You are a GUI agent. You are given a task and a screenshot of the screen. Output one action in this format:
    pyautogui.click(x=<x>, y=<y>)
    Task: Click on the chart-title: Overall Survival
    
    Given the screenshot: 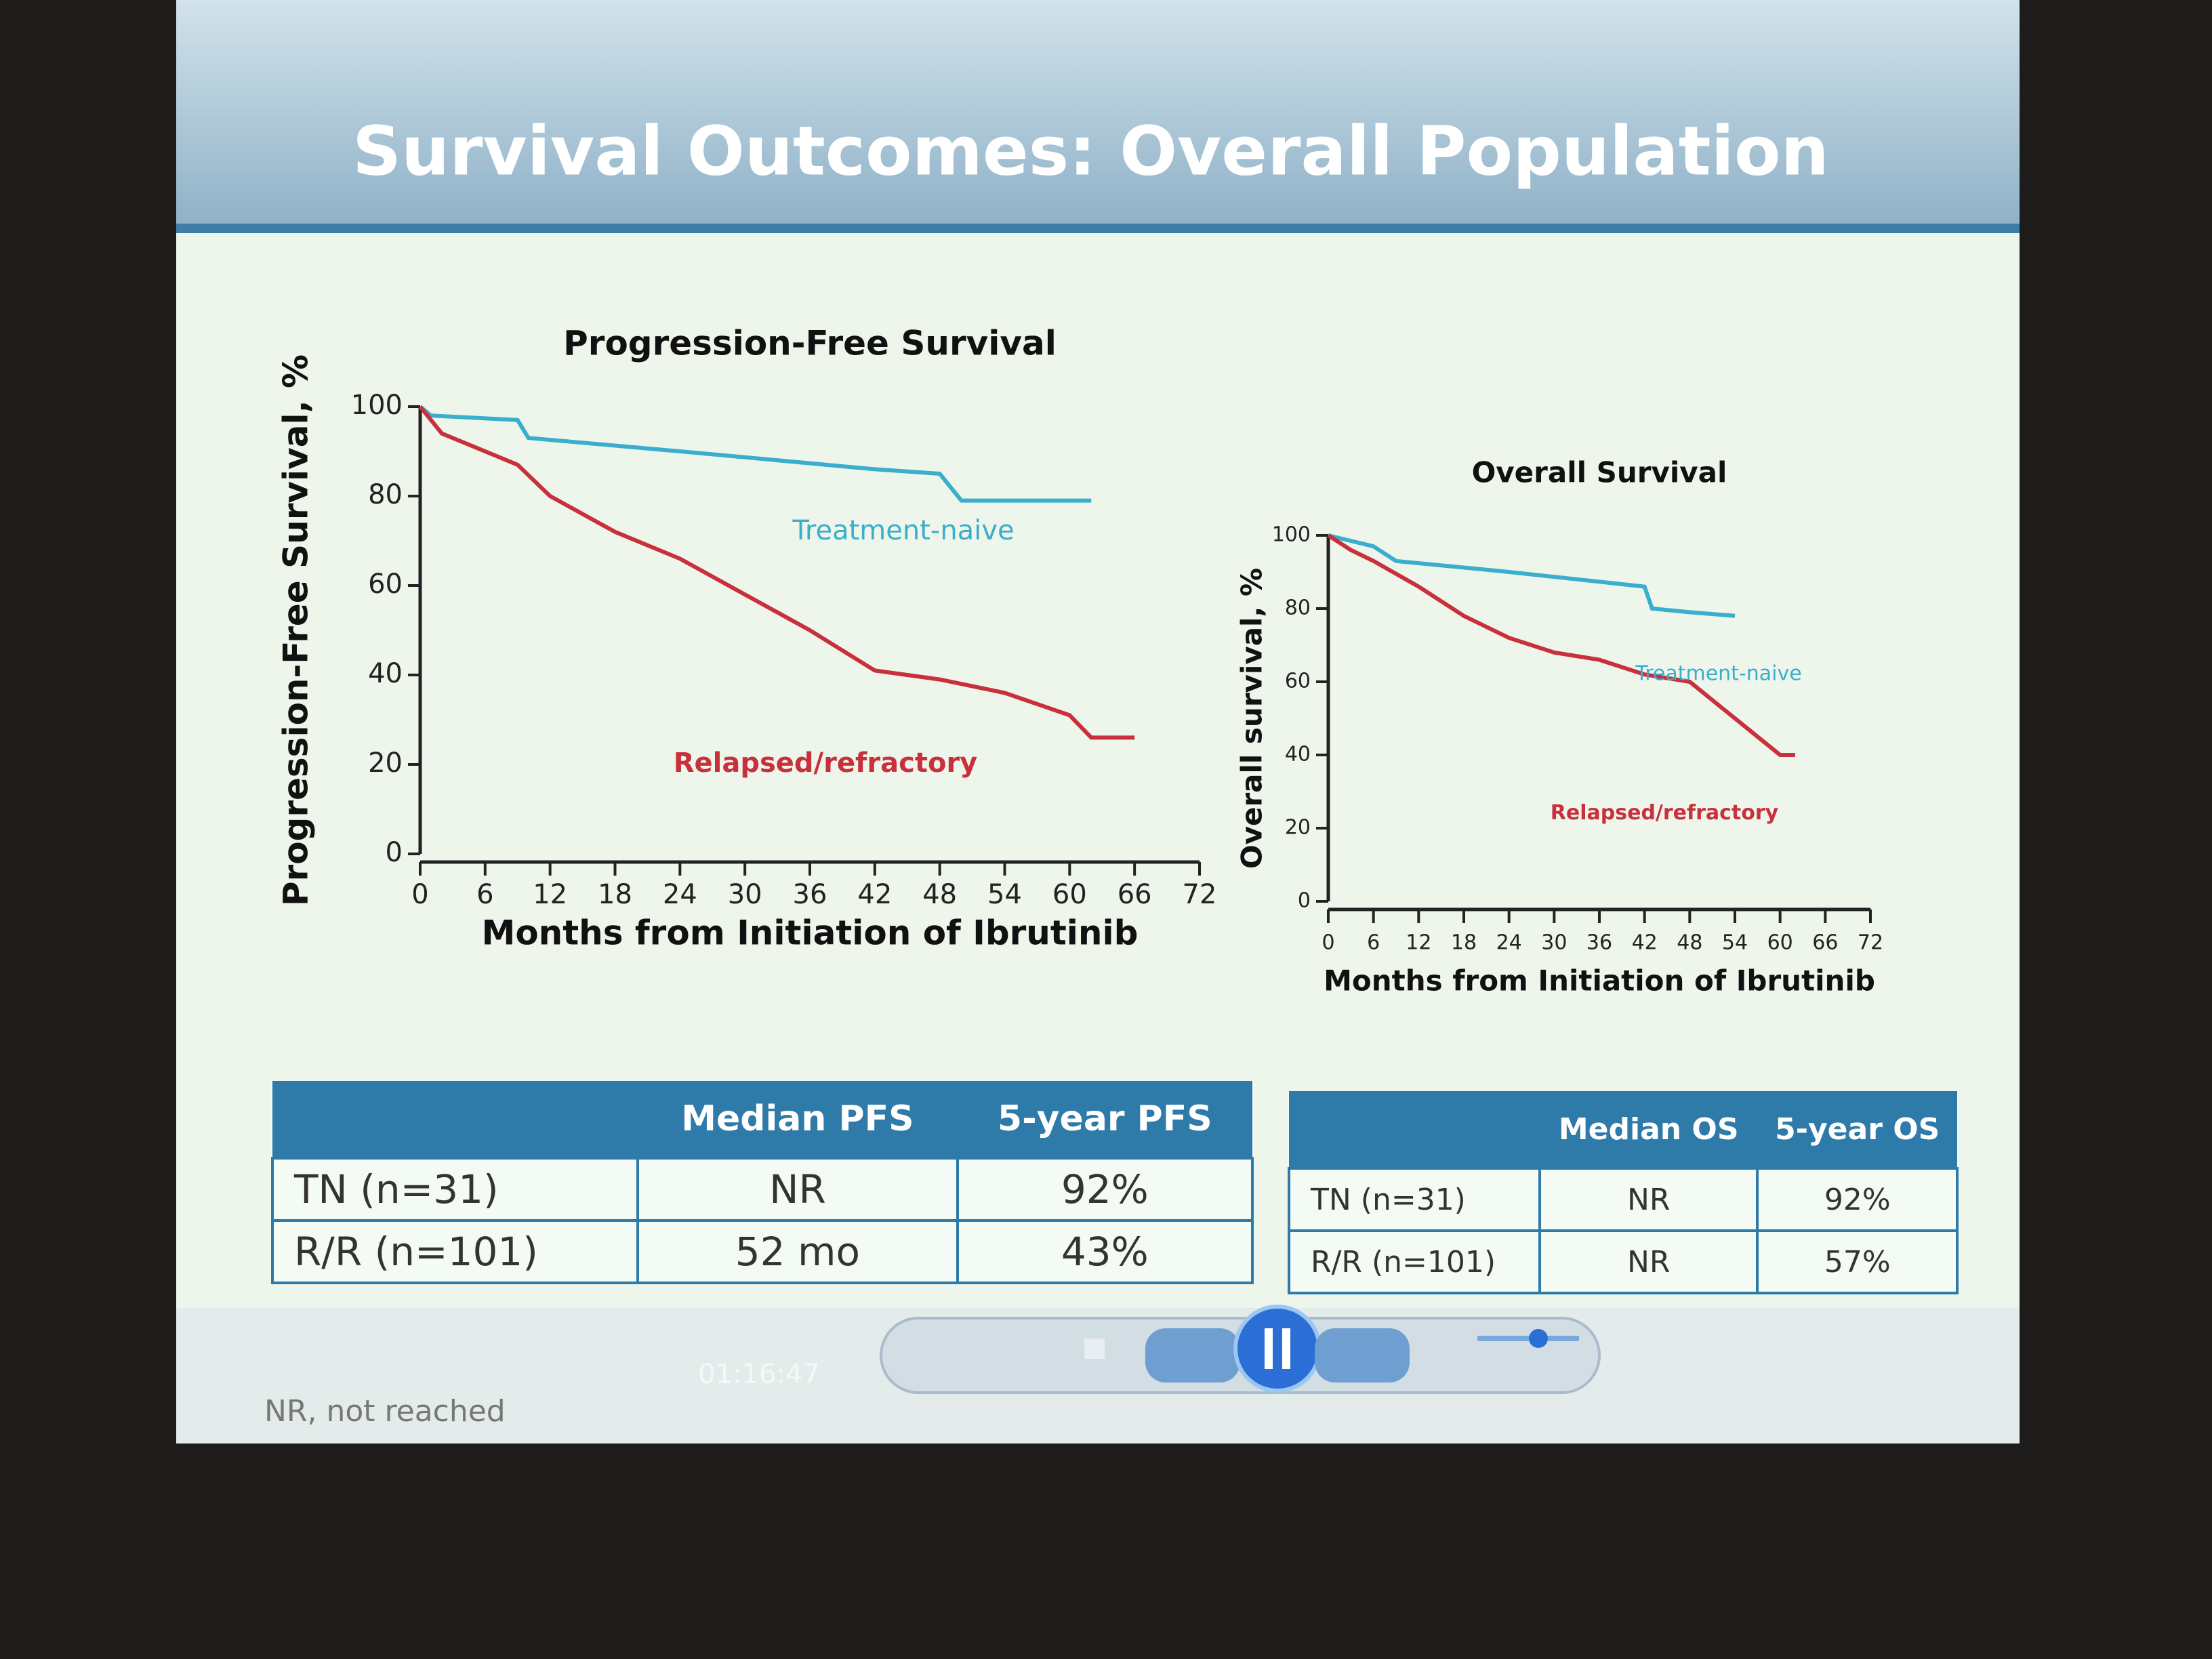 What is the action you would take?
    pyautogui.click(x=1600, y=472)
    